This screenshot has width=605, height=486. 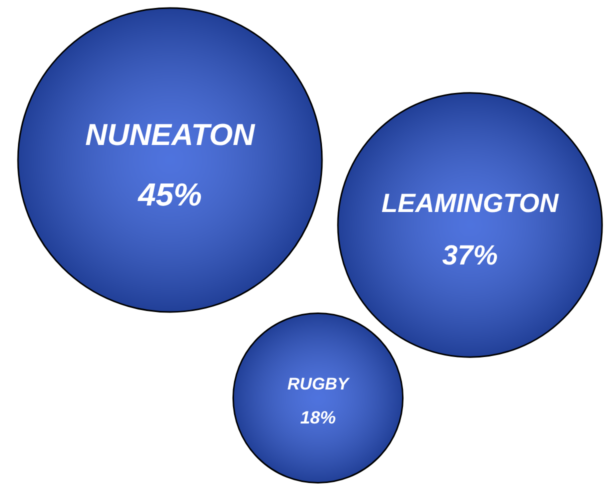 I want to click on data-label: 45%, so click(x=169, y=194).